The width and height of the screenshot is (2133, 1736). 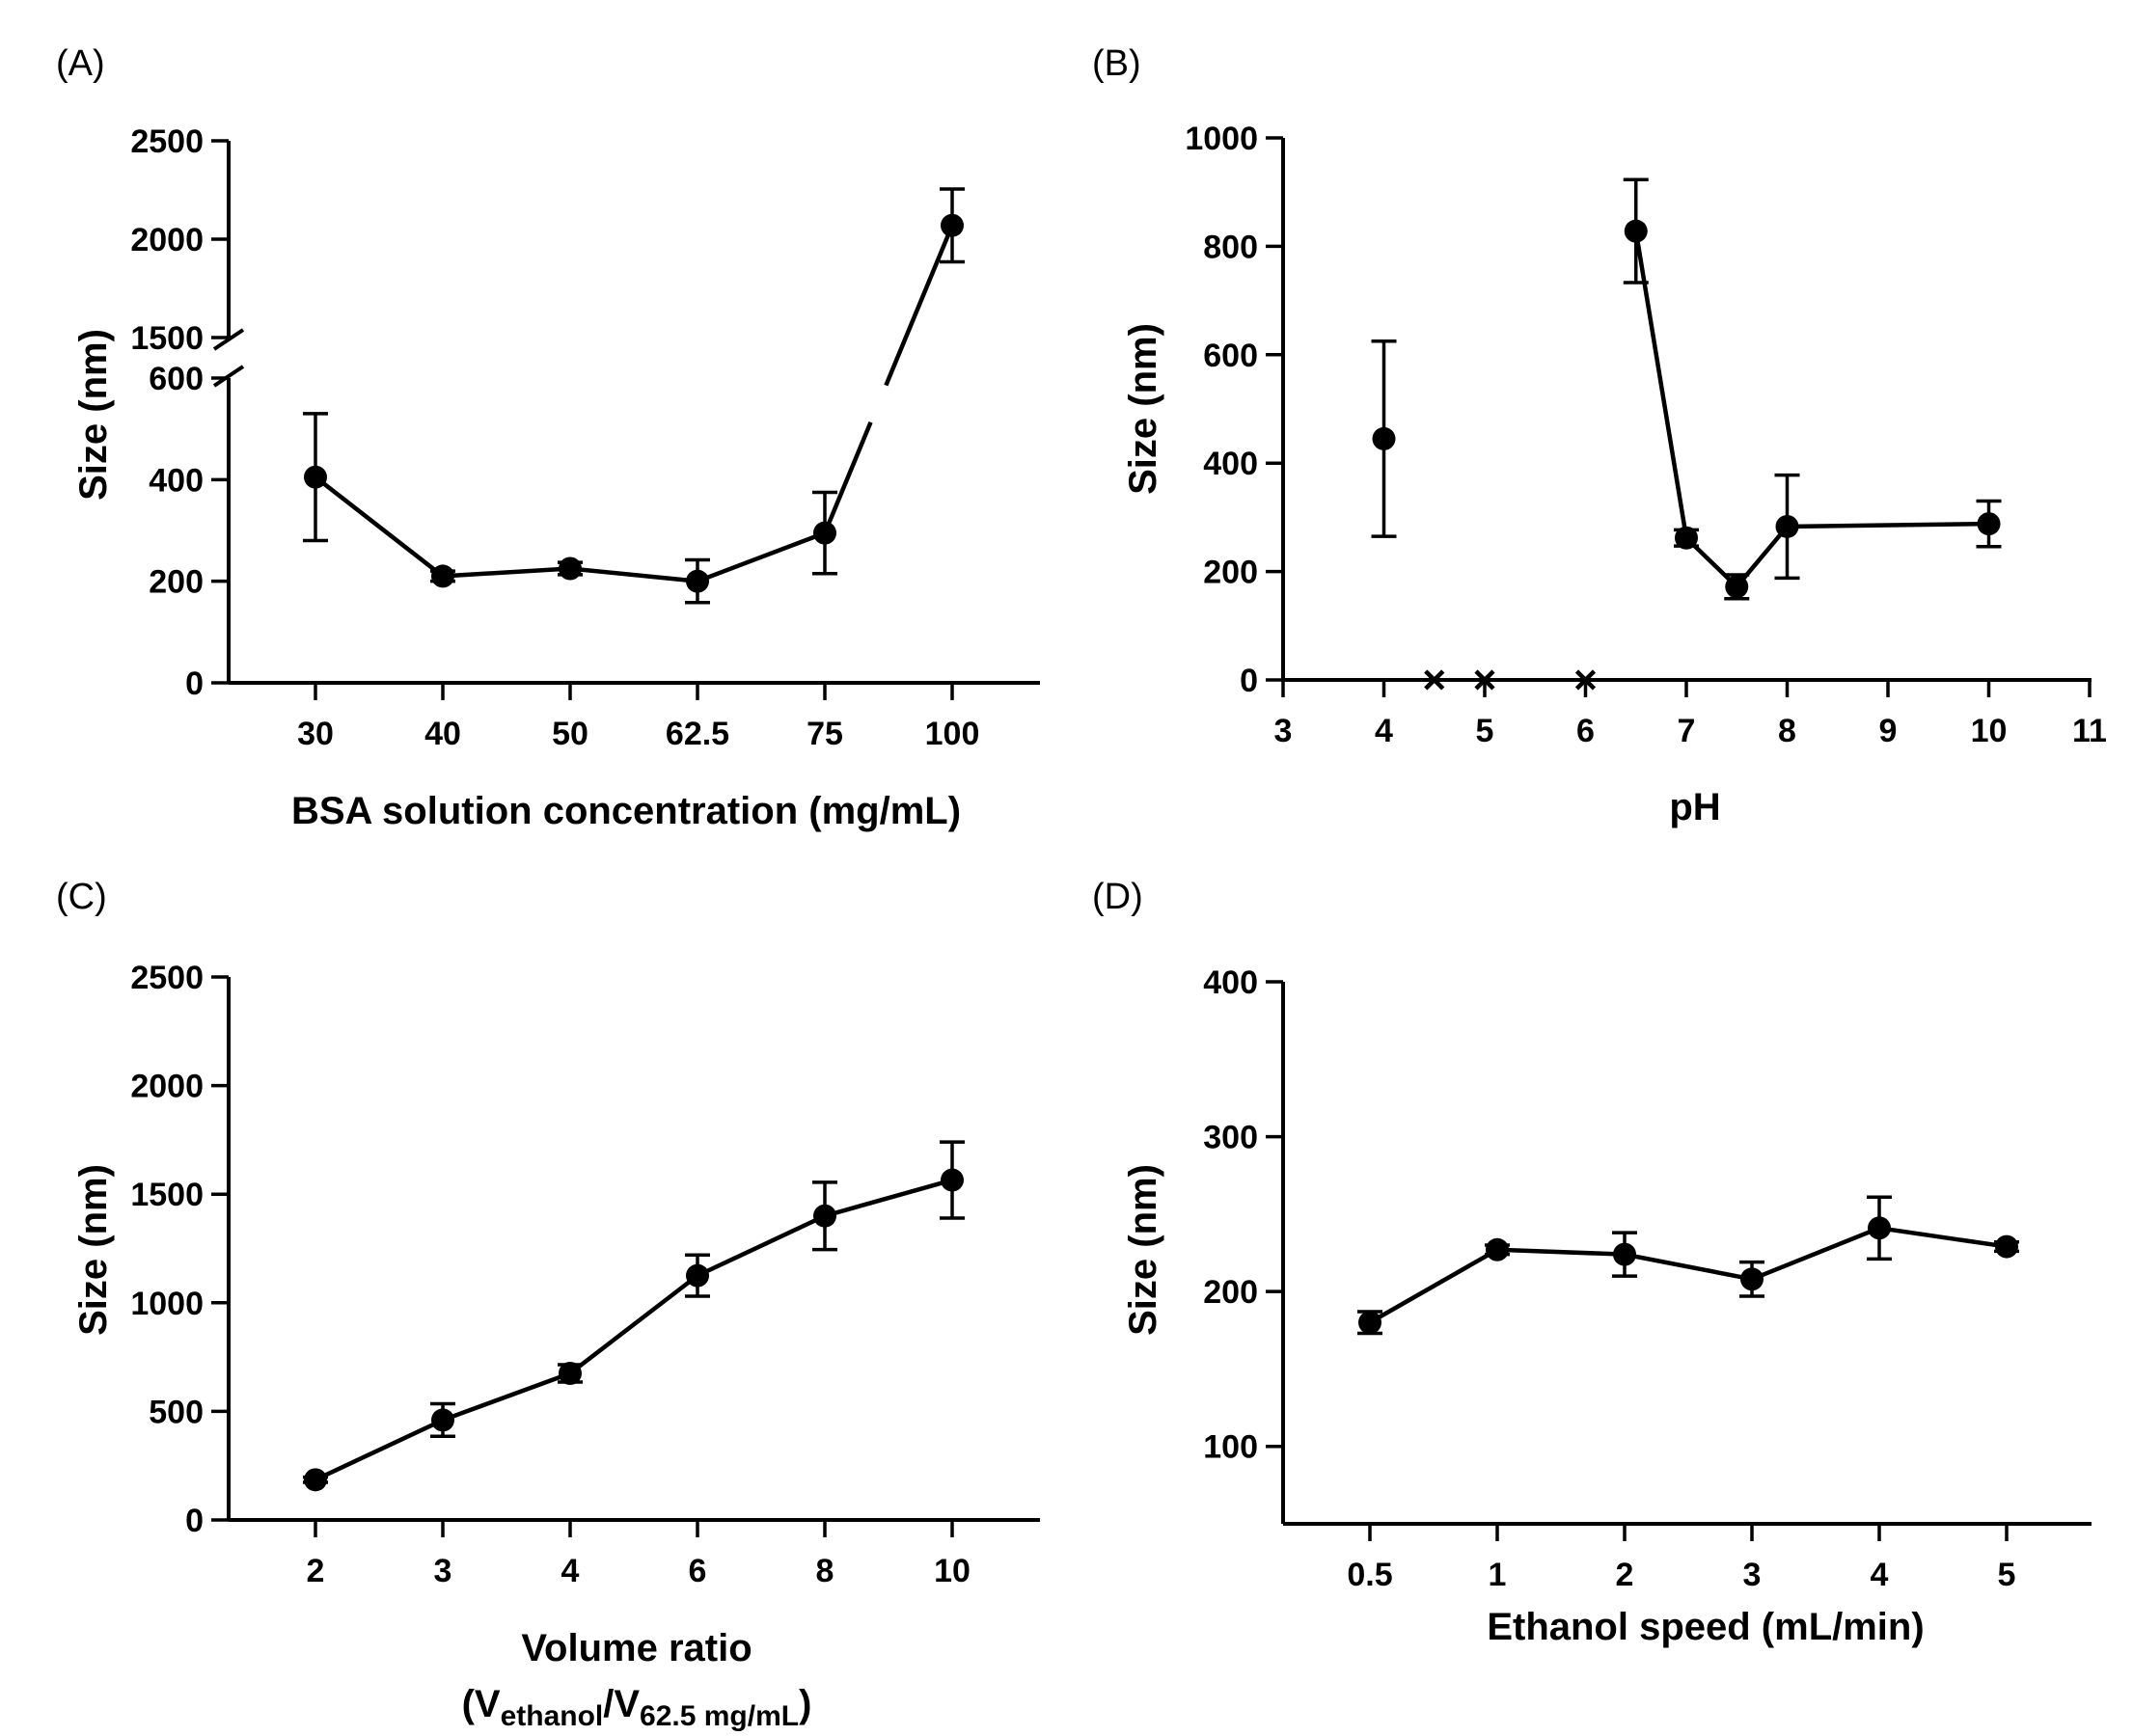 What do you see at coordinates (176, 480) in the screenshot?
I see `panel-a-y-tick-label: 400` at bounding box center [176, 480].